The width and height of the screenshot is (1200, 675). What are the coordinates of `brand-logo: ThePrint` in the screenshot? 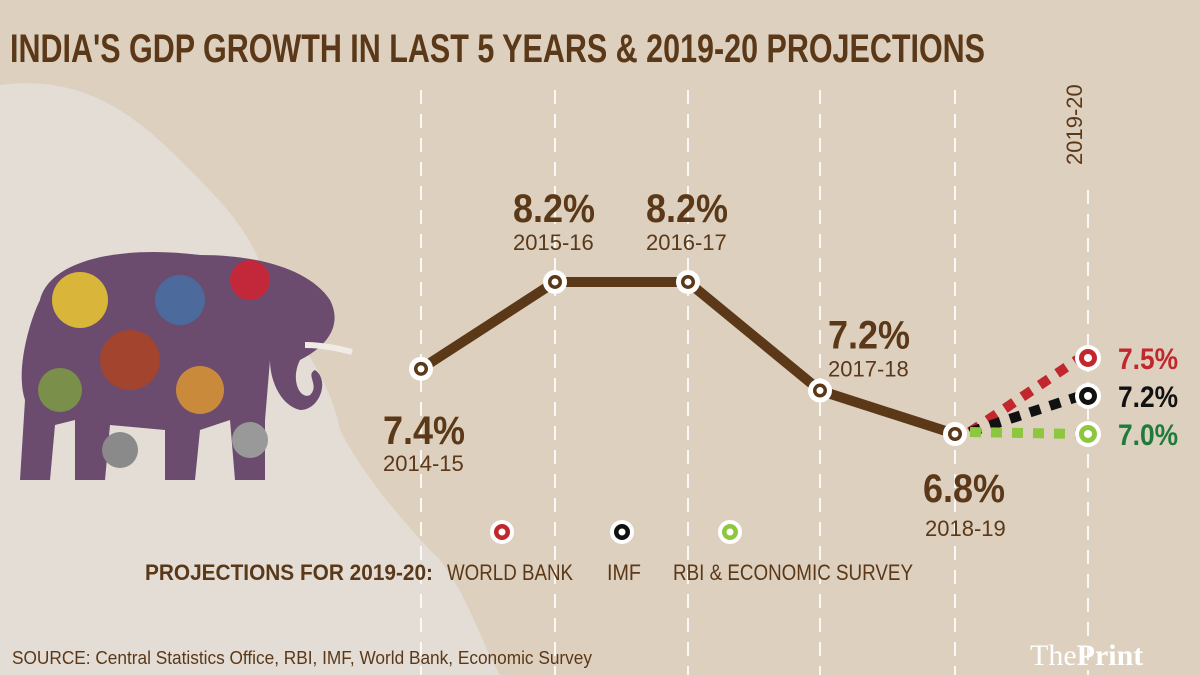 It's located at (1086, 655).